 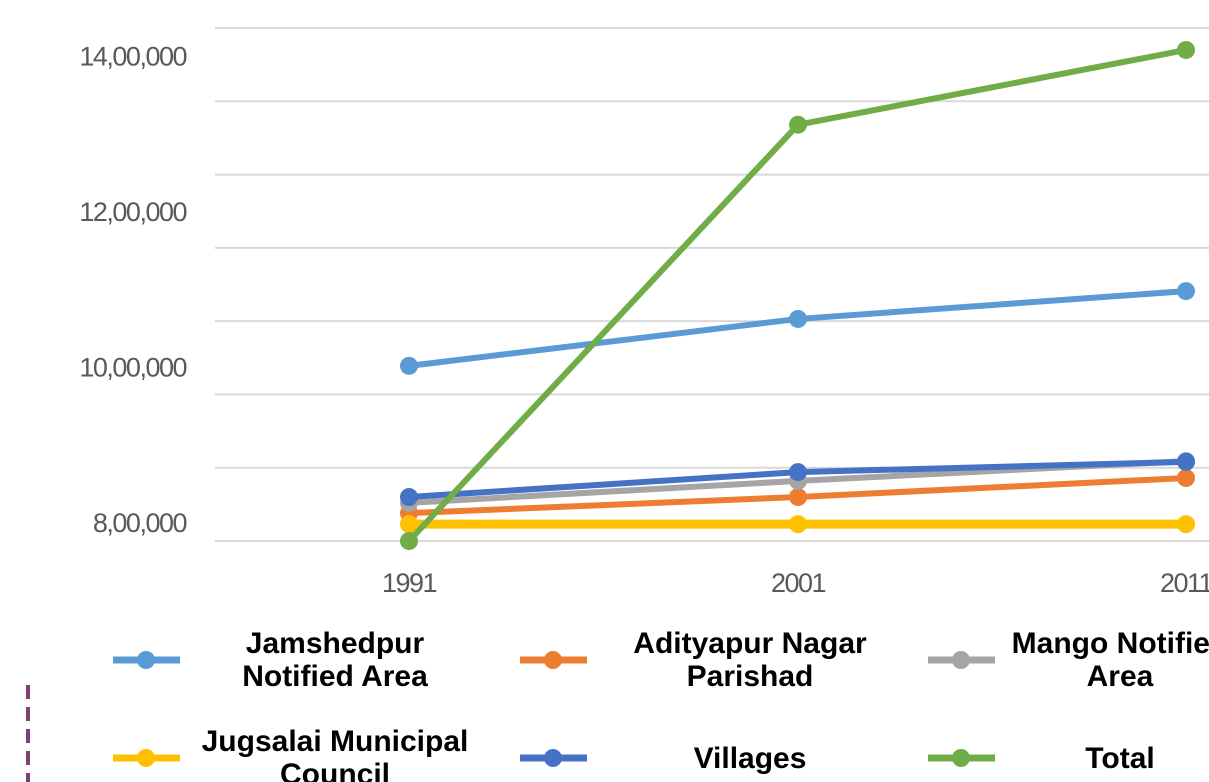 I want to click on y-tick-label: 10,00,000, so click(x=132, y=368).